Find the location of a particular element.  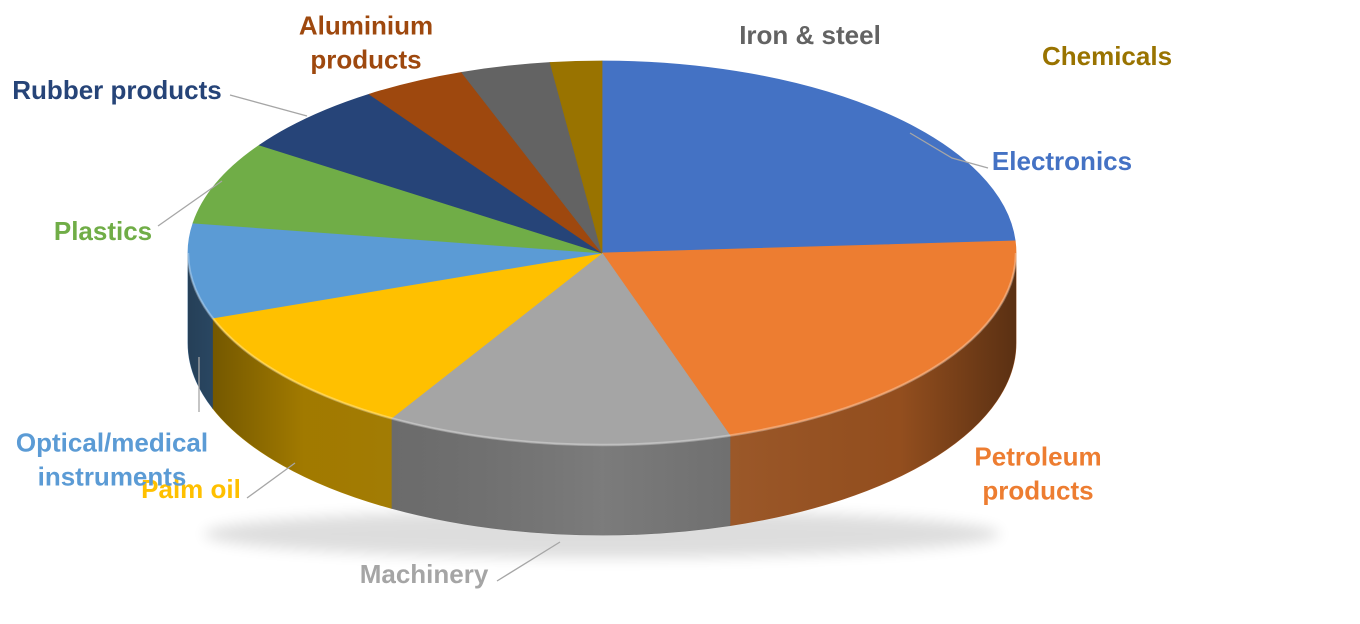

label-electronics: Electronics is located at coordinates (1062, 160).